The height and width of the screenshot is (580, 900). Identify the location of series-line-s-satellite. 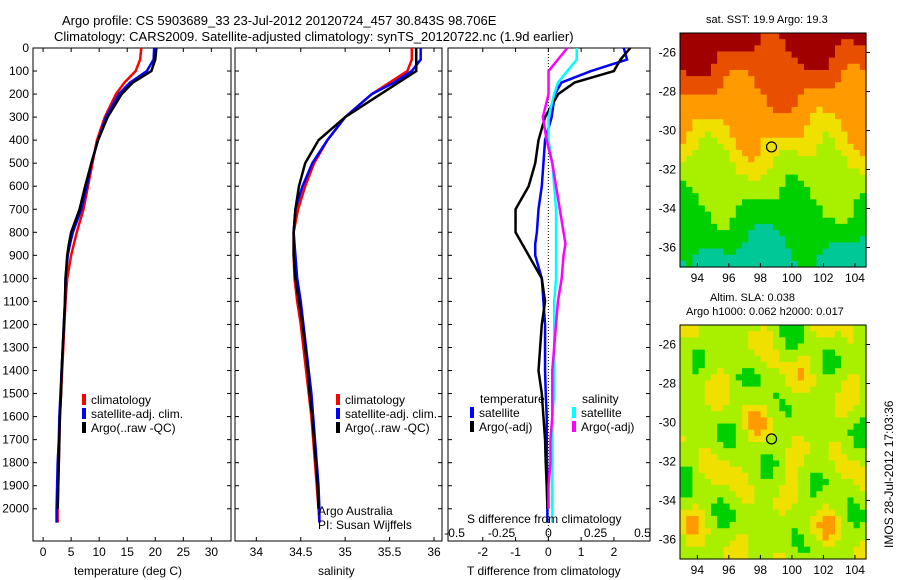
(562, 285).